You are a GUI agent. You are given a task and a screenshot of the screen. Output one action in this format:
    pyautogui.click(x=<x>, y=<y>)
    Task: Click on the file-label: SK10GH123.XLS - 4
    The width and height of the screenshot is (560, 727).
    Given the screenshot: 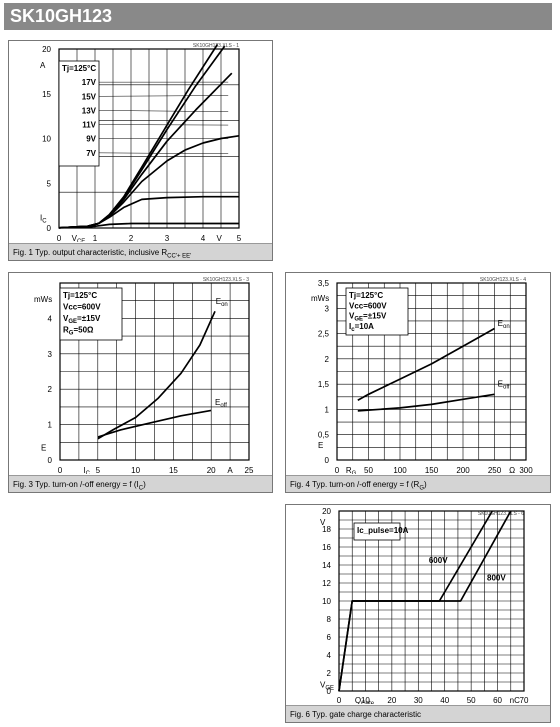 What is the action you would take?
    pyautogui.click(x=503, y=280)
    